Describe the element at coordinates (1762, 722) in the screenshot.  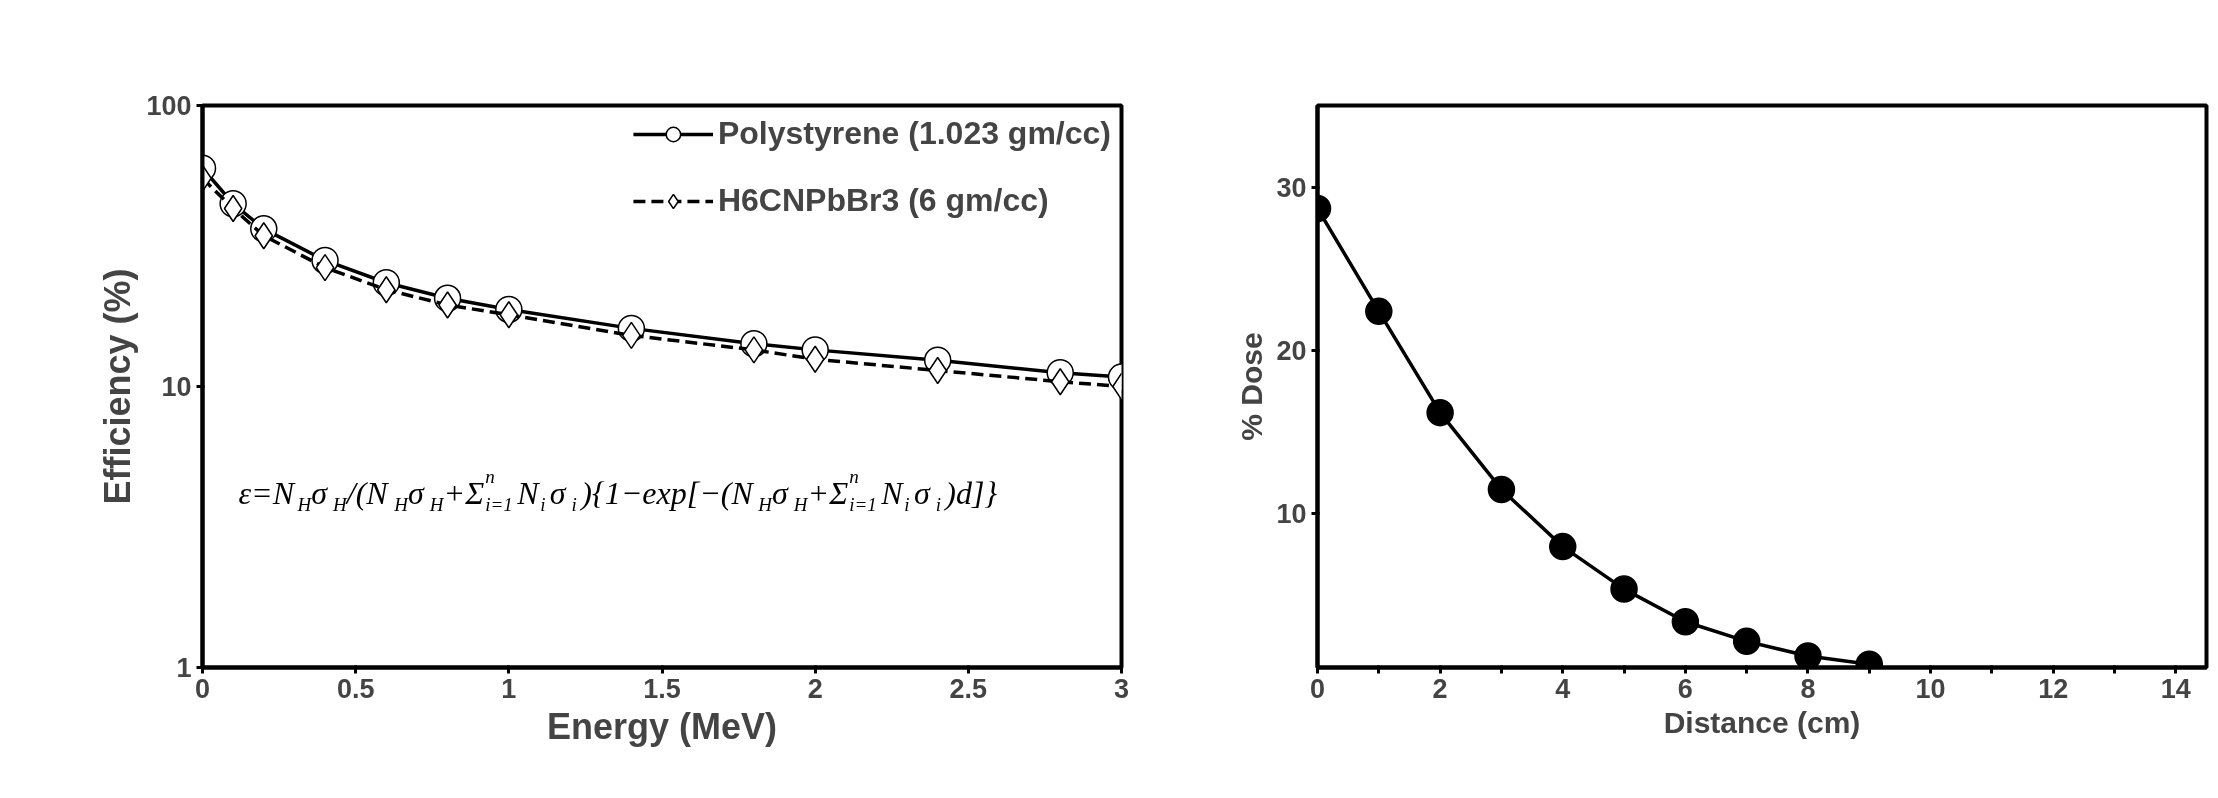
I see `x-axis-title: Distance (cm)` at that location.